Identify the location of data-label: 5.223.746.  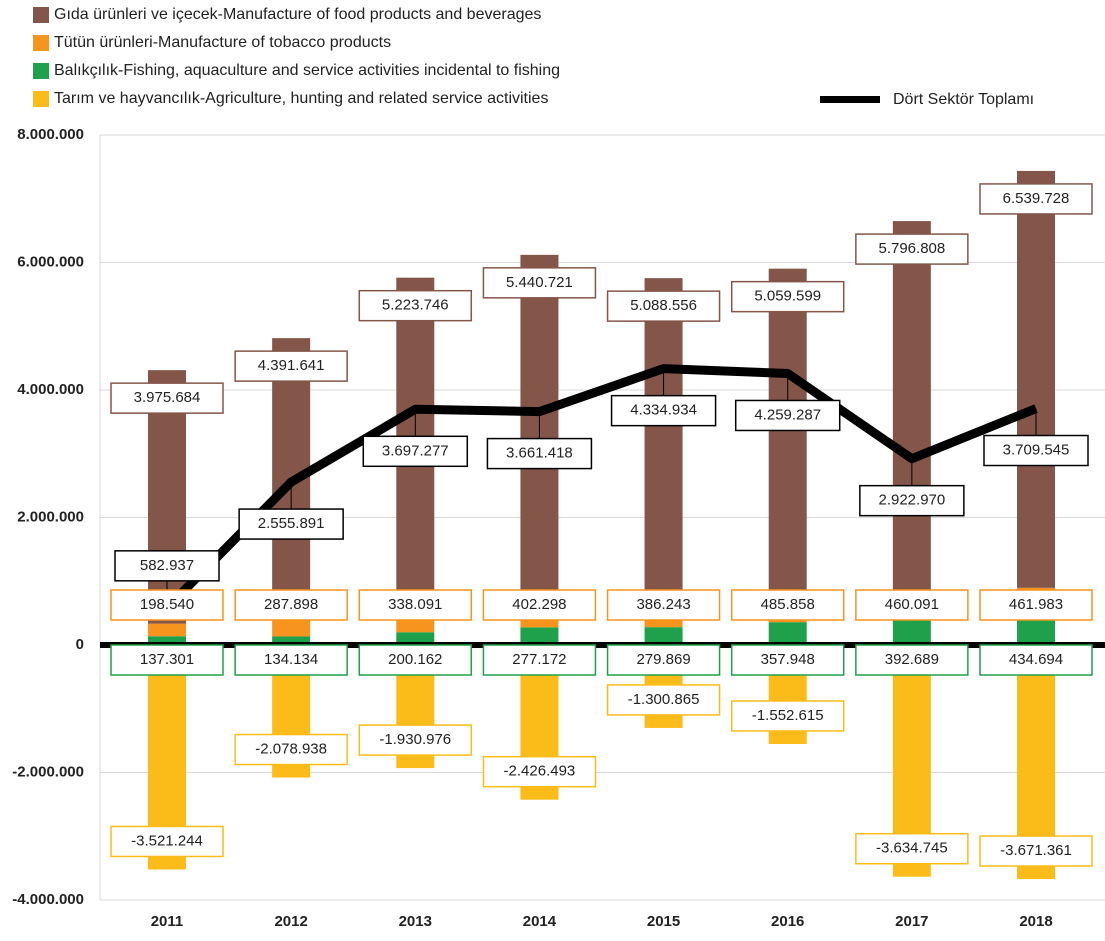
(415, 305).